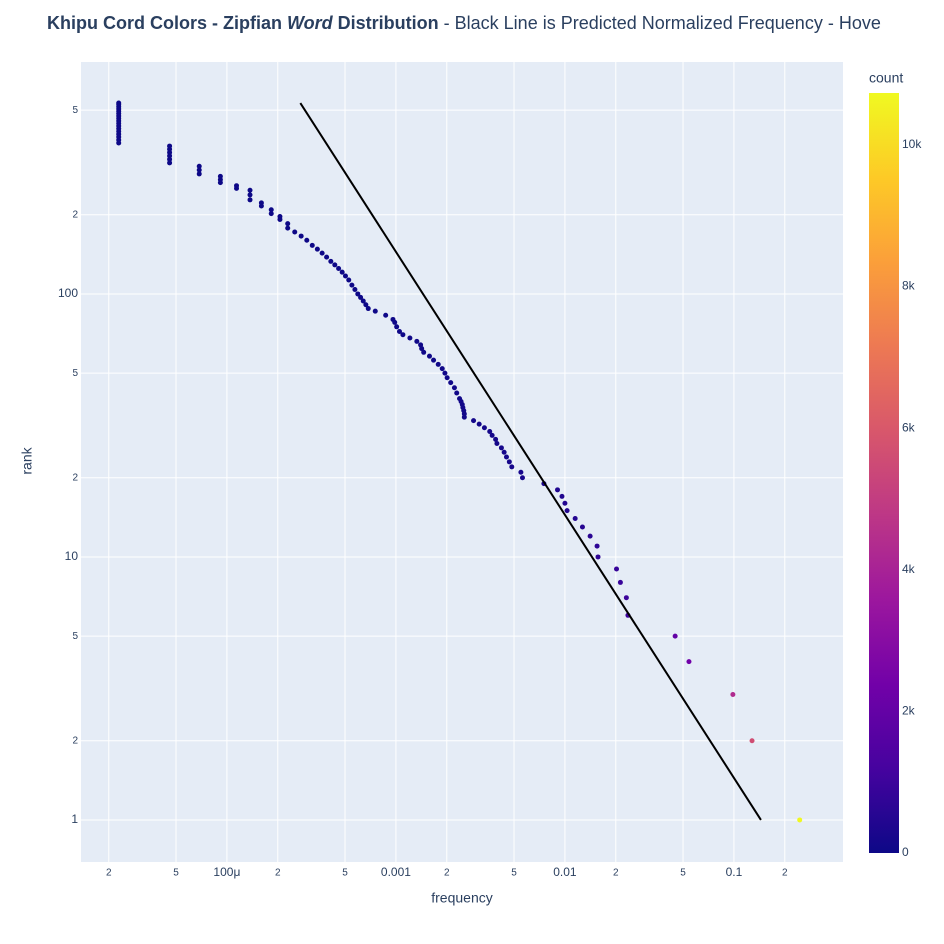  What do you see at coordinates (886, 78) in the screenshot?
I see `colorbar-title: count` at bounding box center [886, 78].